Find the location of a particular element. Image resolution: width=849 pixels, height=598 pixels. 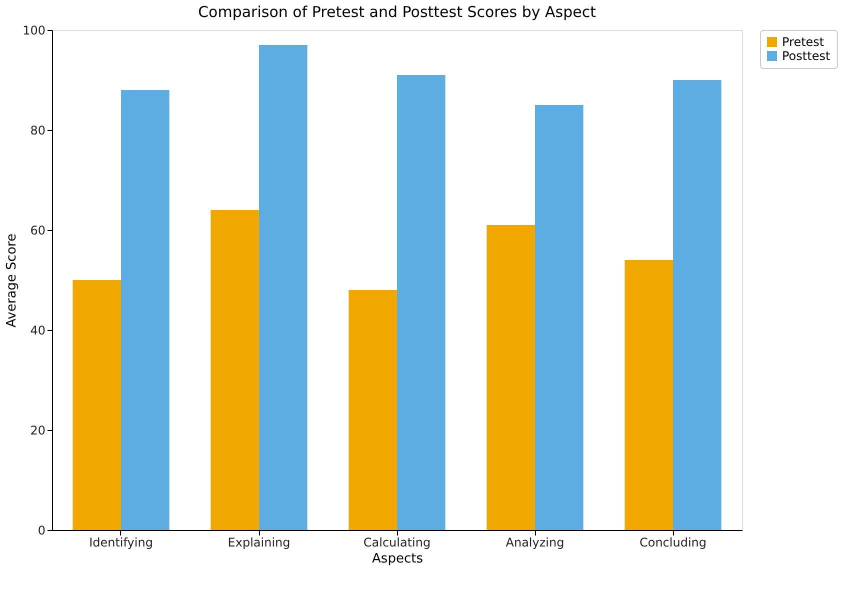

x-tick-label: Analyzing is located at coordinates (535, 543).